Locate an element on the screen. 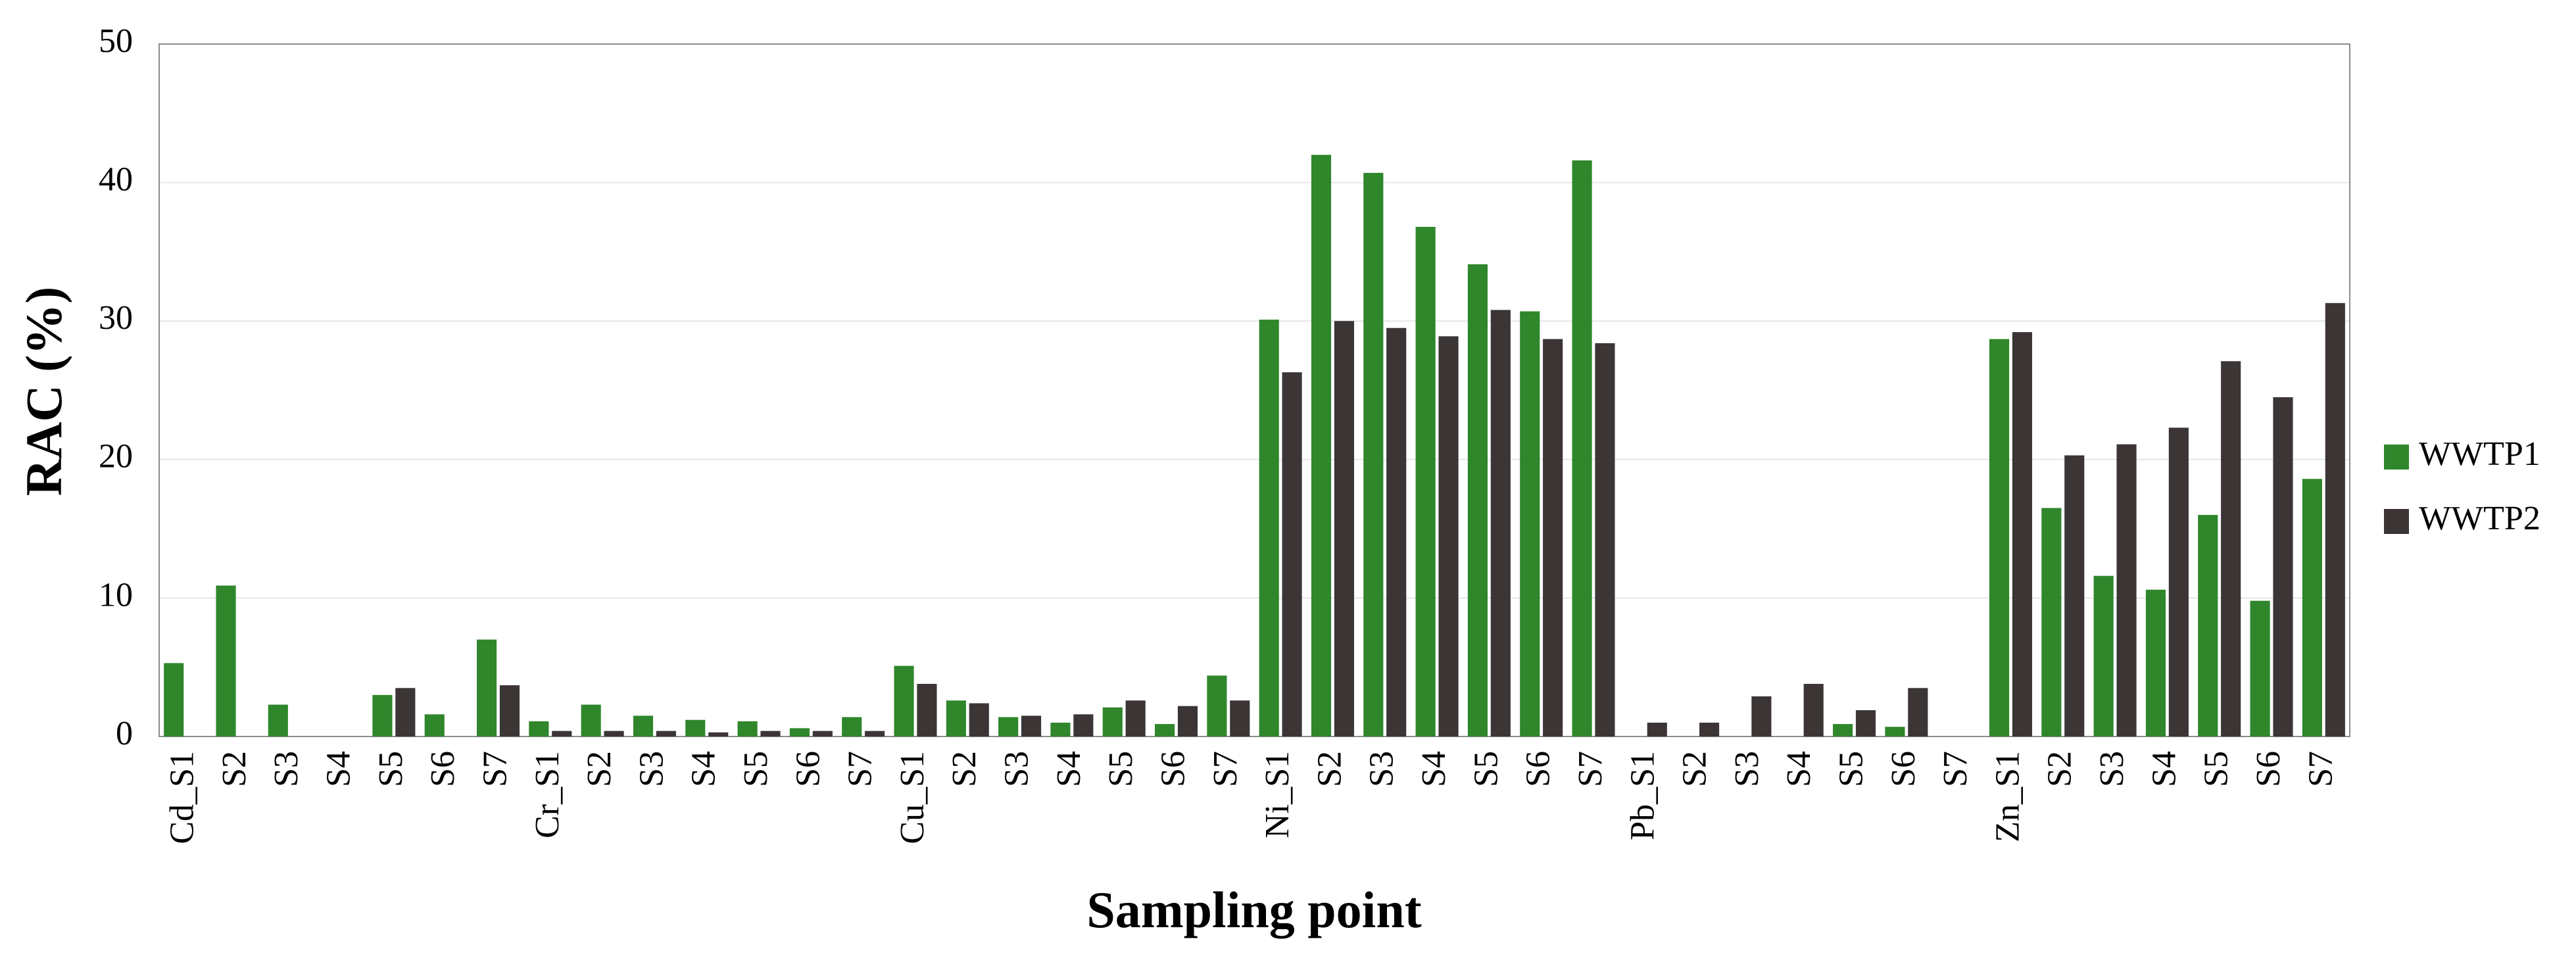 This screenshot has width=2576, height=966. x-tick-label: Cd_S1 is located at coordinates (183, 797).